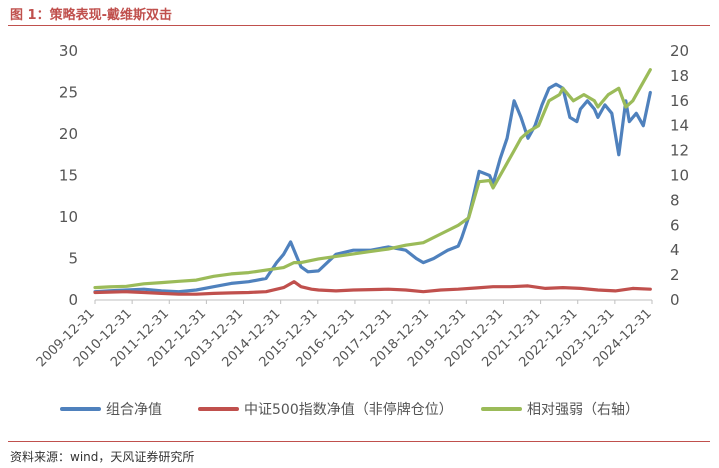  I want to click on legend-label-1: 中证500指数净值（非停牌仓位）, so click(348, 409).